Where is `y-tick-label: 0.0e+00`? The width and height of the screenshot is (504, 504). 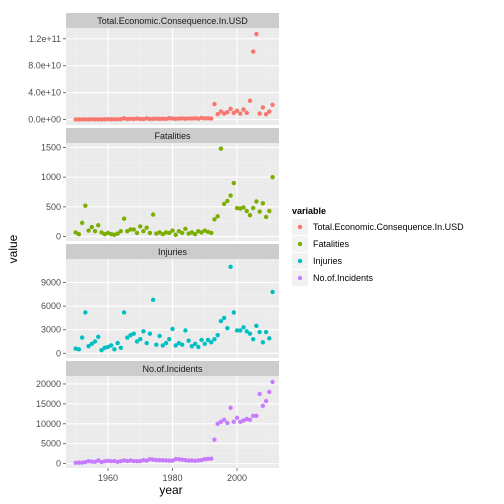 y-tick-label: 0.0e+00 is located at coordinates (44, 120).